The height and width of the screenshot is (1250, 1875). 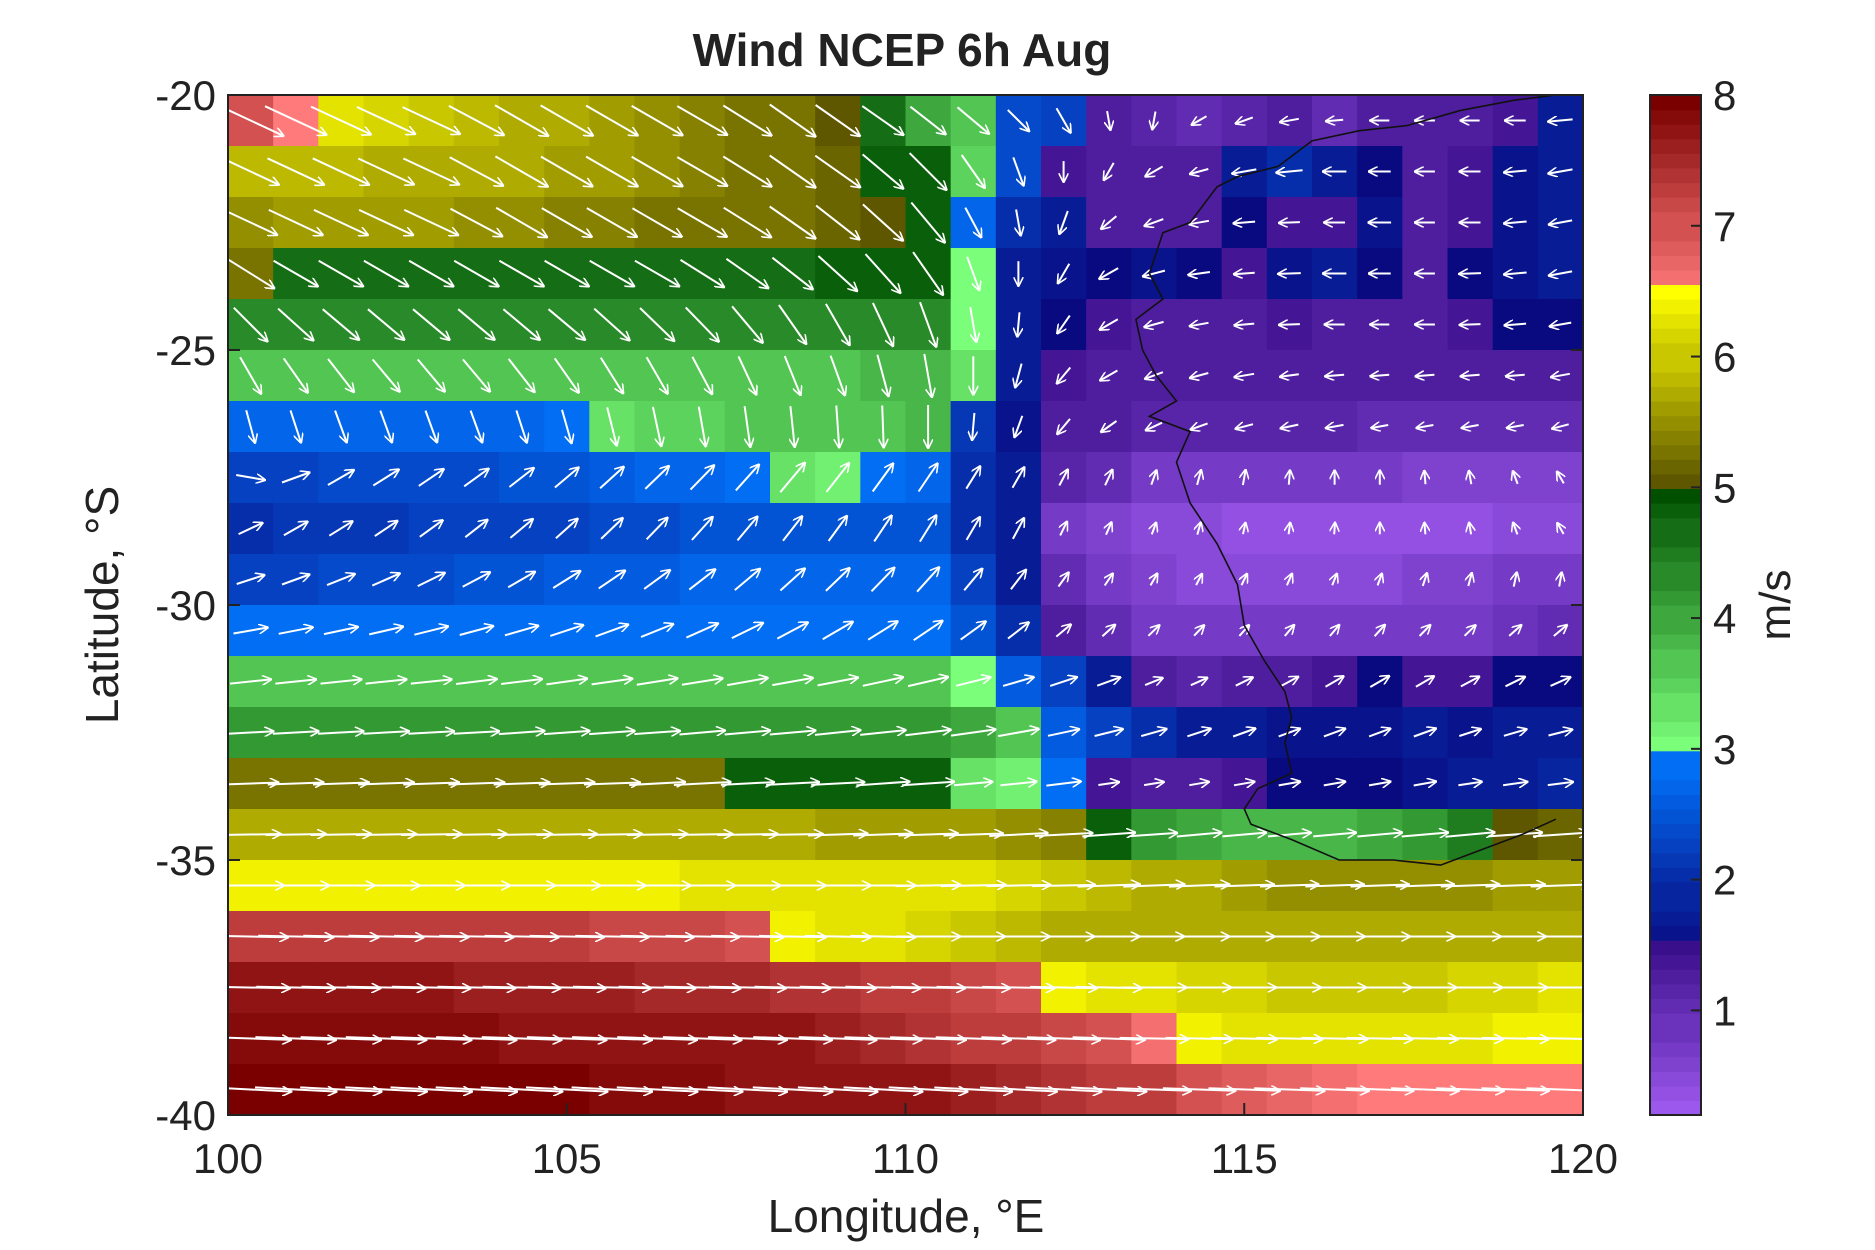 I want to click on x-tick-label: 100, so click(x=228, y=1158).